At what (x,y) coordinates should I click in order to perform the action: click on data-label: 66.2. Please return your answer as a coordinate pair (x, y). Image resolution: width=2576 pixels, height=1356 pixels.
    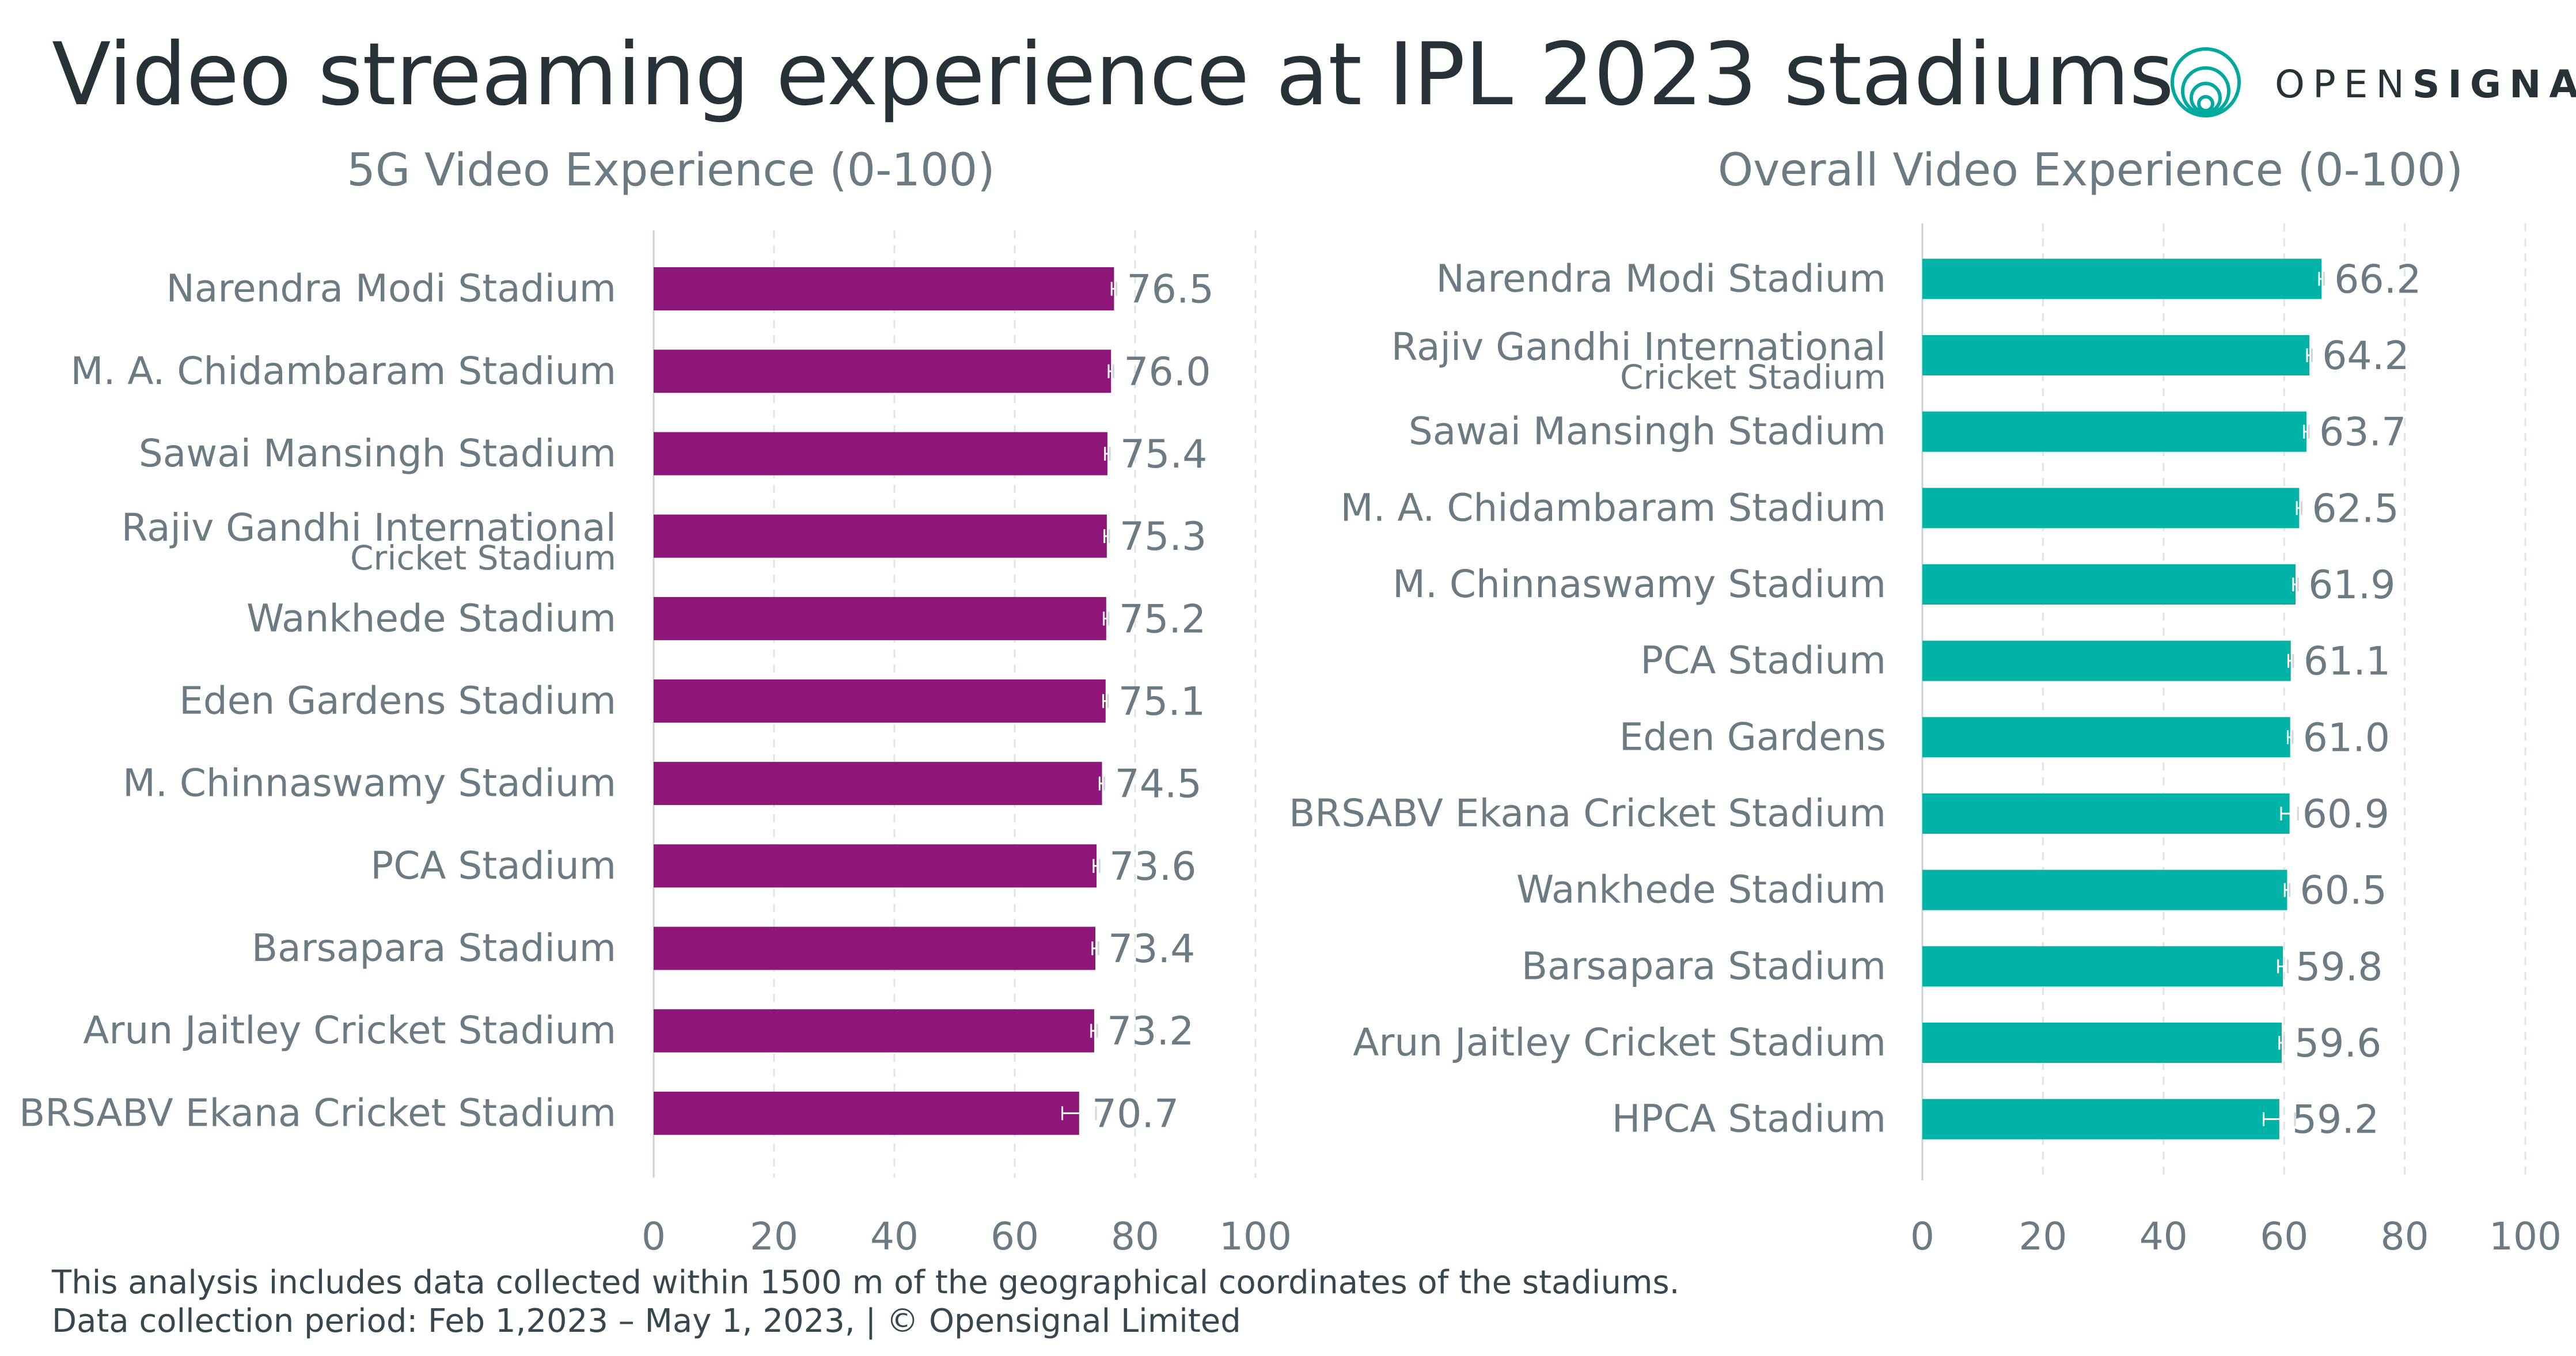
    Looking at the image, I should click on (2377, 279).